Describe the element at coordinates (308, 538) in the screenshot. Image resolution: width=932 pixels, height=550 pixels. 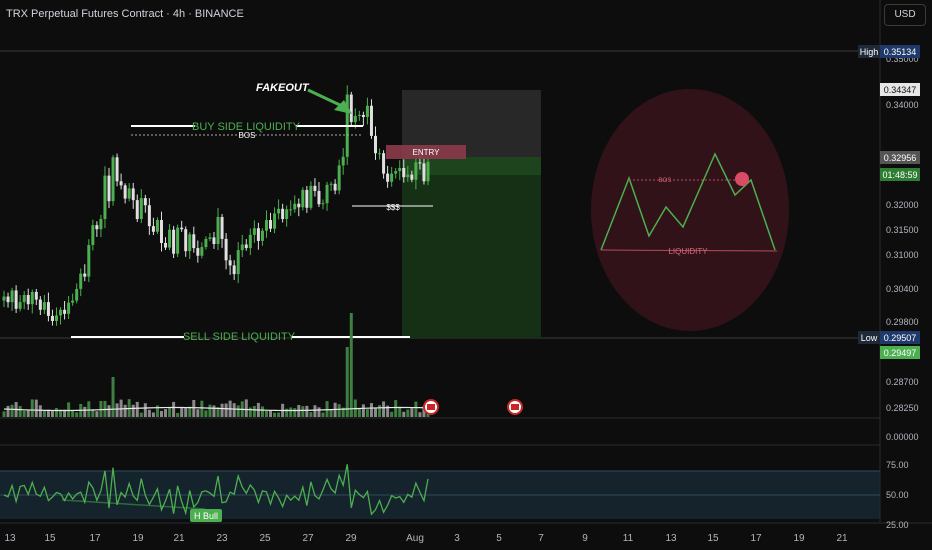
I see `time-axis-label: 27` at that location.